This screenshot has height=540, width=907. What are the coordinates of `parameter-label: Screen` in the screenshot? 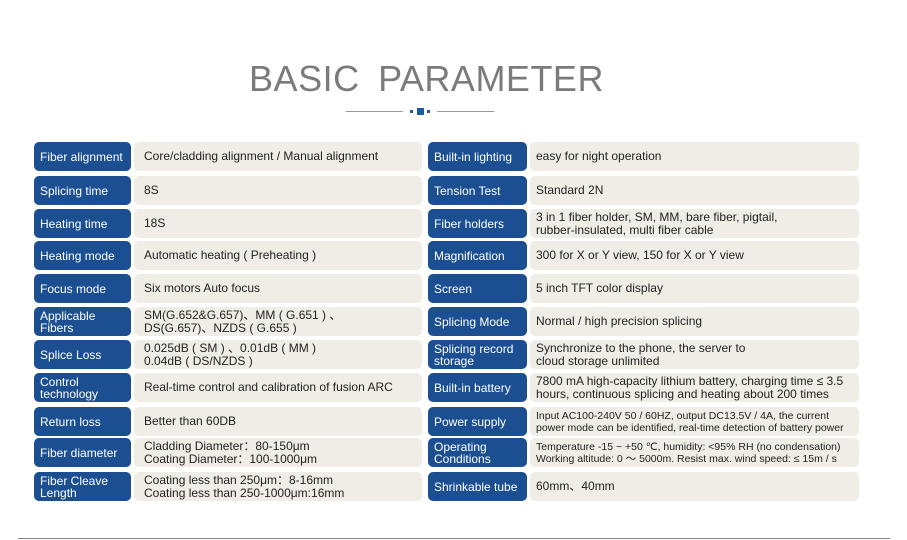 It's located at (477, 288).